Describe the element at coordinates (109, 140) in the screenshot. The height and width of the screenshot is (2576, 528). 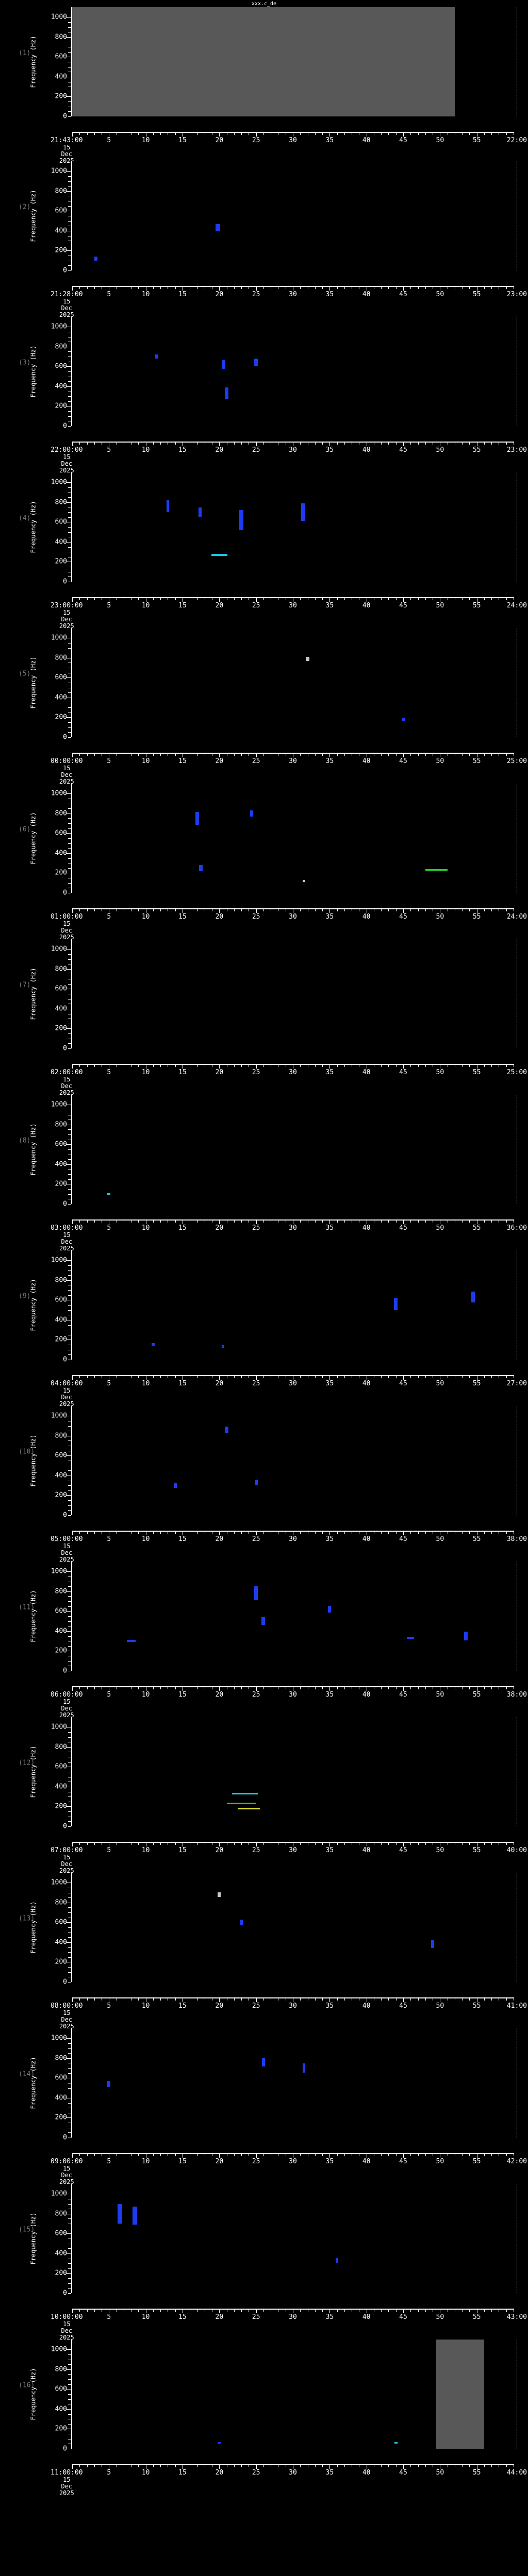
I see `x-axis-tick-label: 5` at that location.